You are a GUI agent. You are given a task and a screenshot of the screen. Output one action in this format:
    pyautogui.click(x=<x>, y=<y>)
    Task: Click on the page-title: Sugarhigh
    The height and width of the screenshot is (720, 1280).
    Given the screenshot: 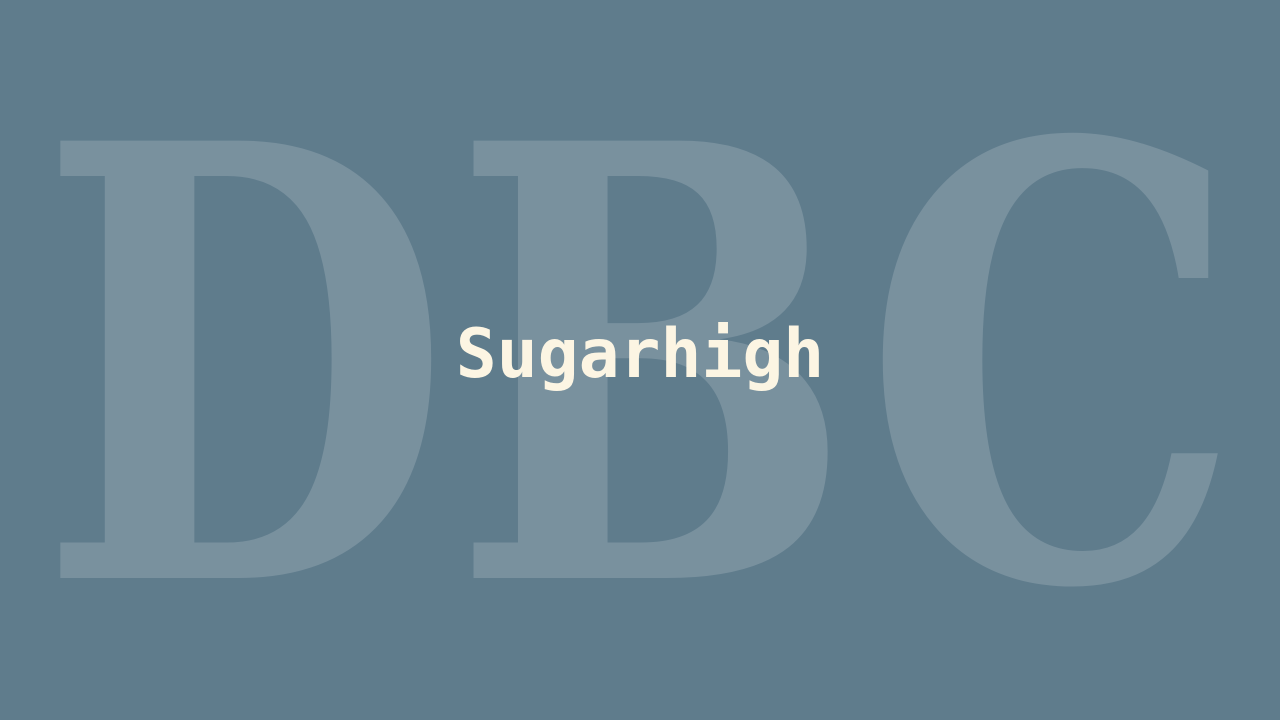 What is the action you would take?
    pyautogui.click(x=640, y=354)
    